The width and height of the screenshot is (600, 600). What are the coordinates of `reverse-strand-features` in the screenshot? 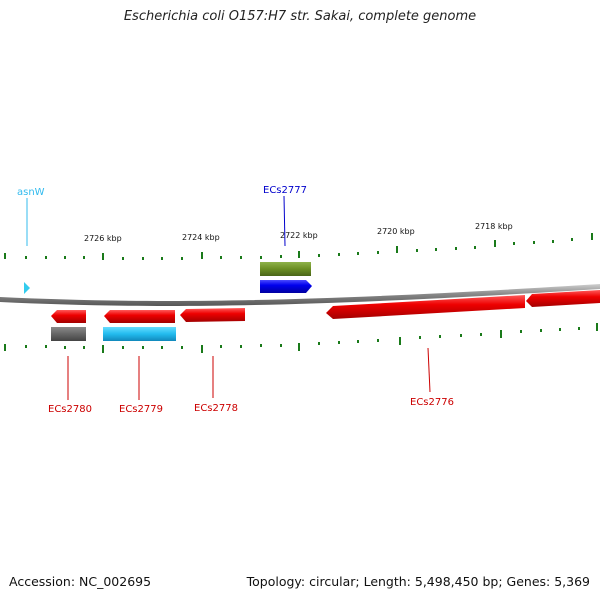 It's located at (325, 315).